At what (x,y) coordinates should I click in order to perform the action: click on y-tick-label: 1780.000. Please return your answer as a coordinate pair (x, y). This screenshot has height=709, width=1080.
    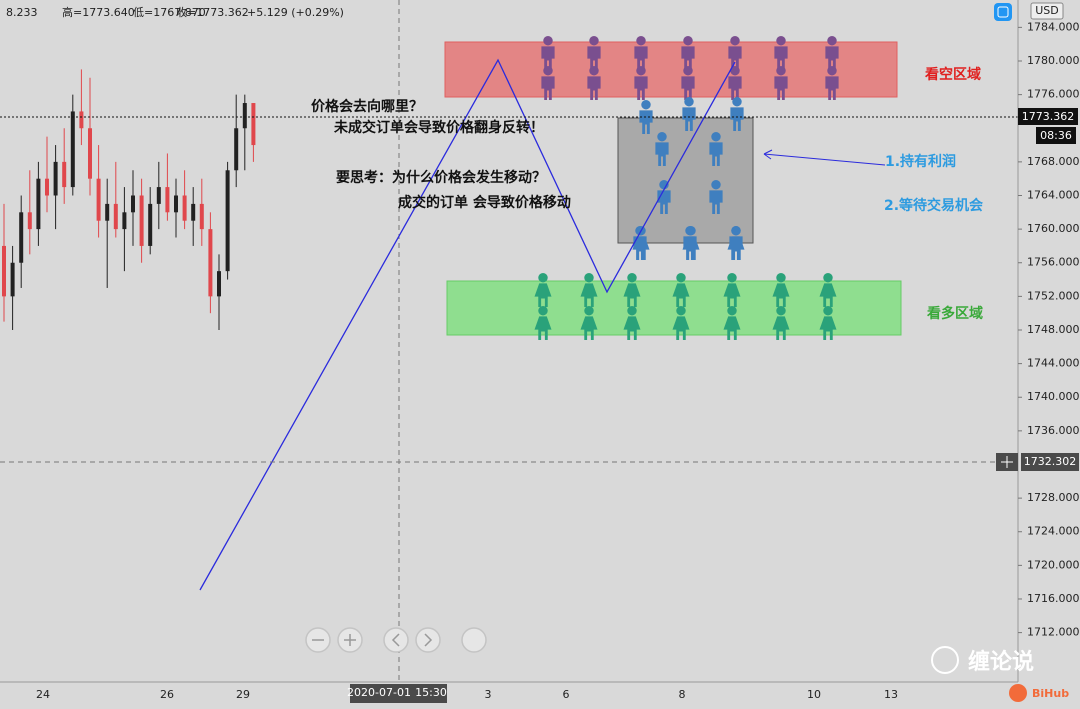
    Looking at the image, I should click on (1053, 60).